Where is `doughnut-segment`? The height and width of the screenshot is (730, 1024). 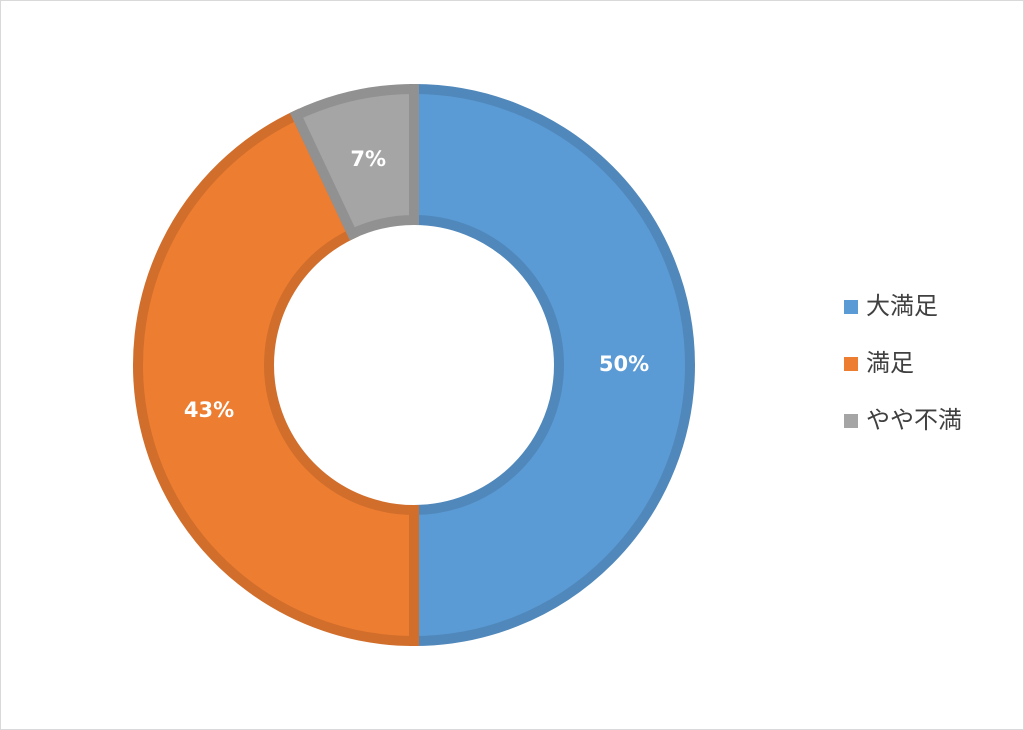 doughnut-segment is located at coordinates (354, 162).